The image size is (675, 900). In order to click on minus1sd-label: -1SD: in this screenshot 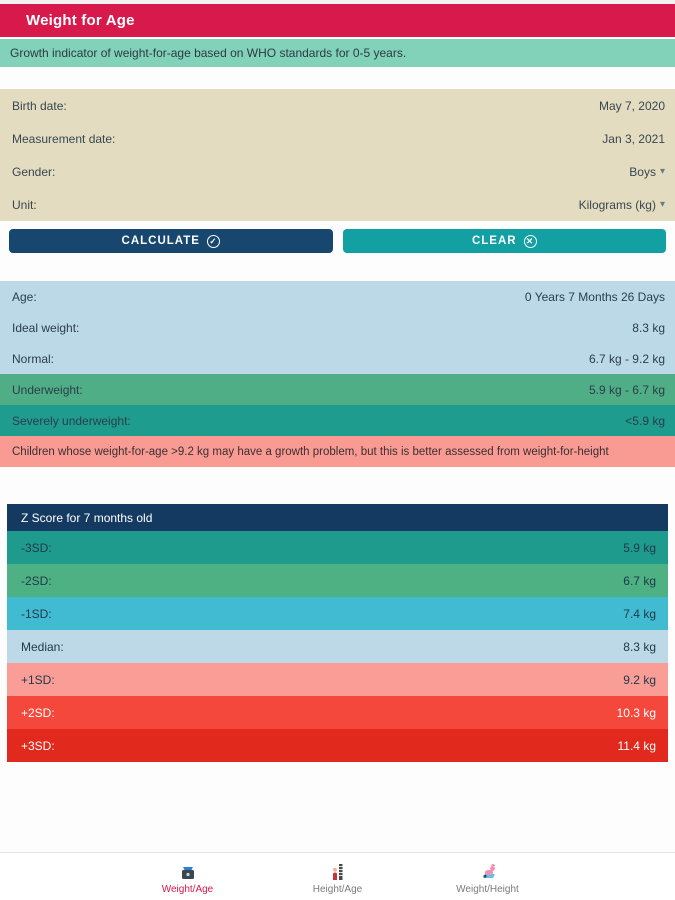, I will do `click(36, 613)`.